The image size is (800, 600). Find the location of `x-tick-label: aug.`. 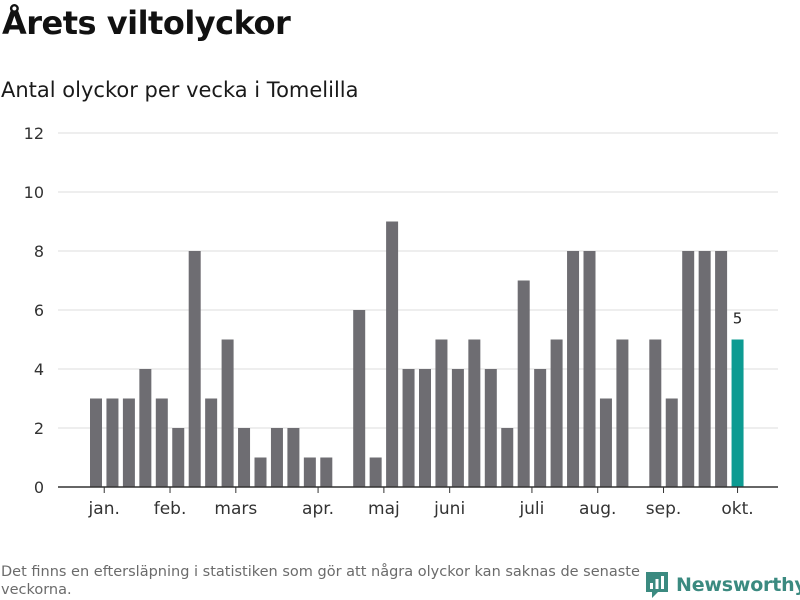

x-tick-label: aug. is located at coordinates (597, 509).